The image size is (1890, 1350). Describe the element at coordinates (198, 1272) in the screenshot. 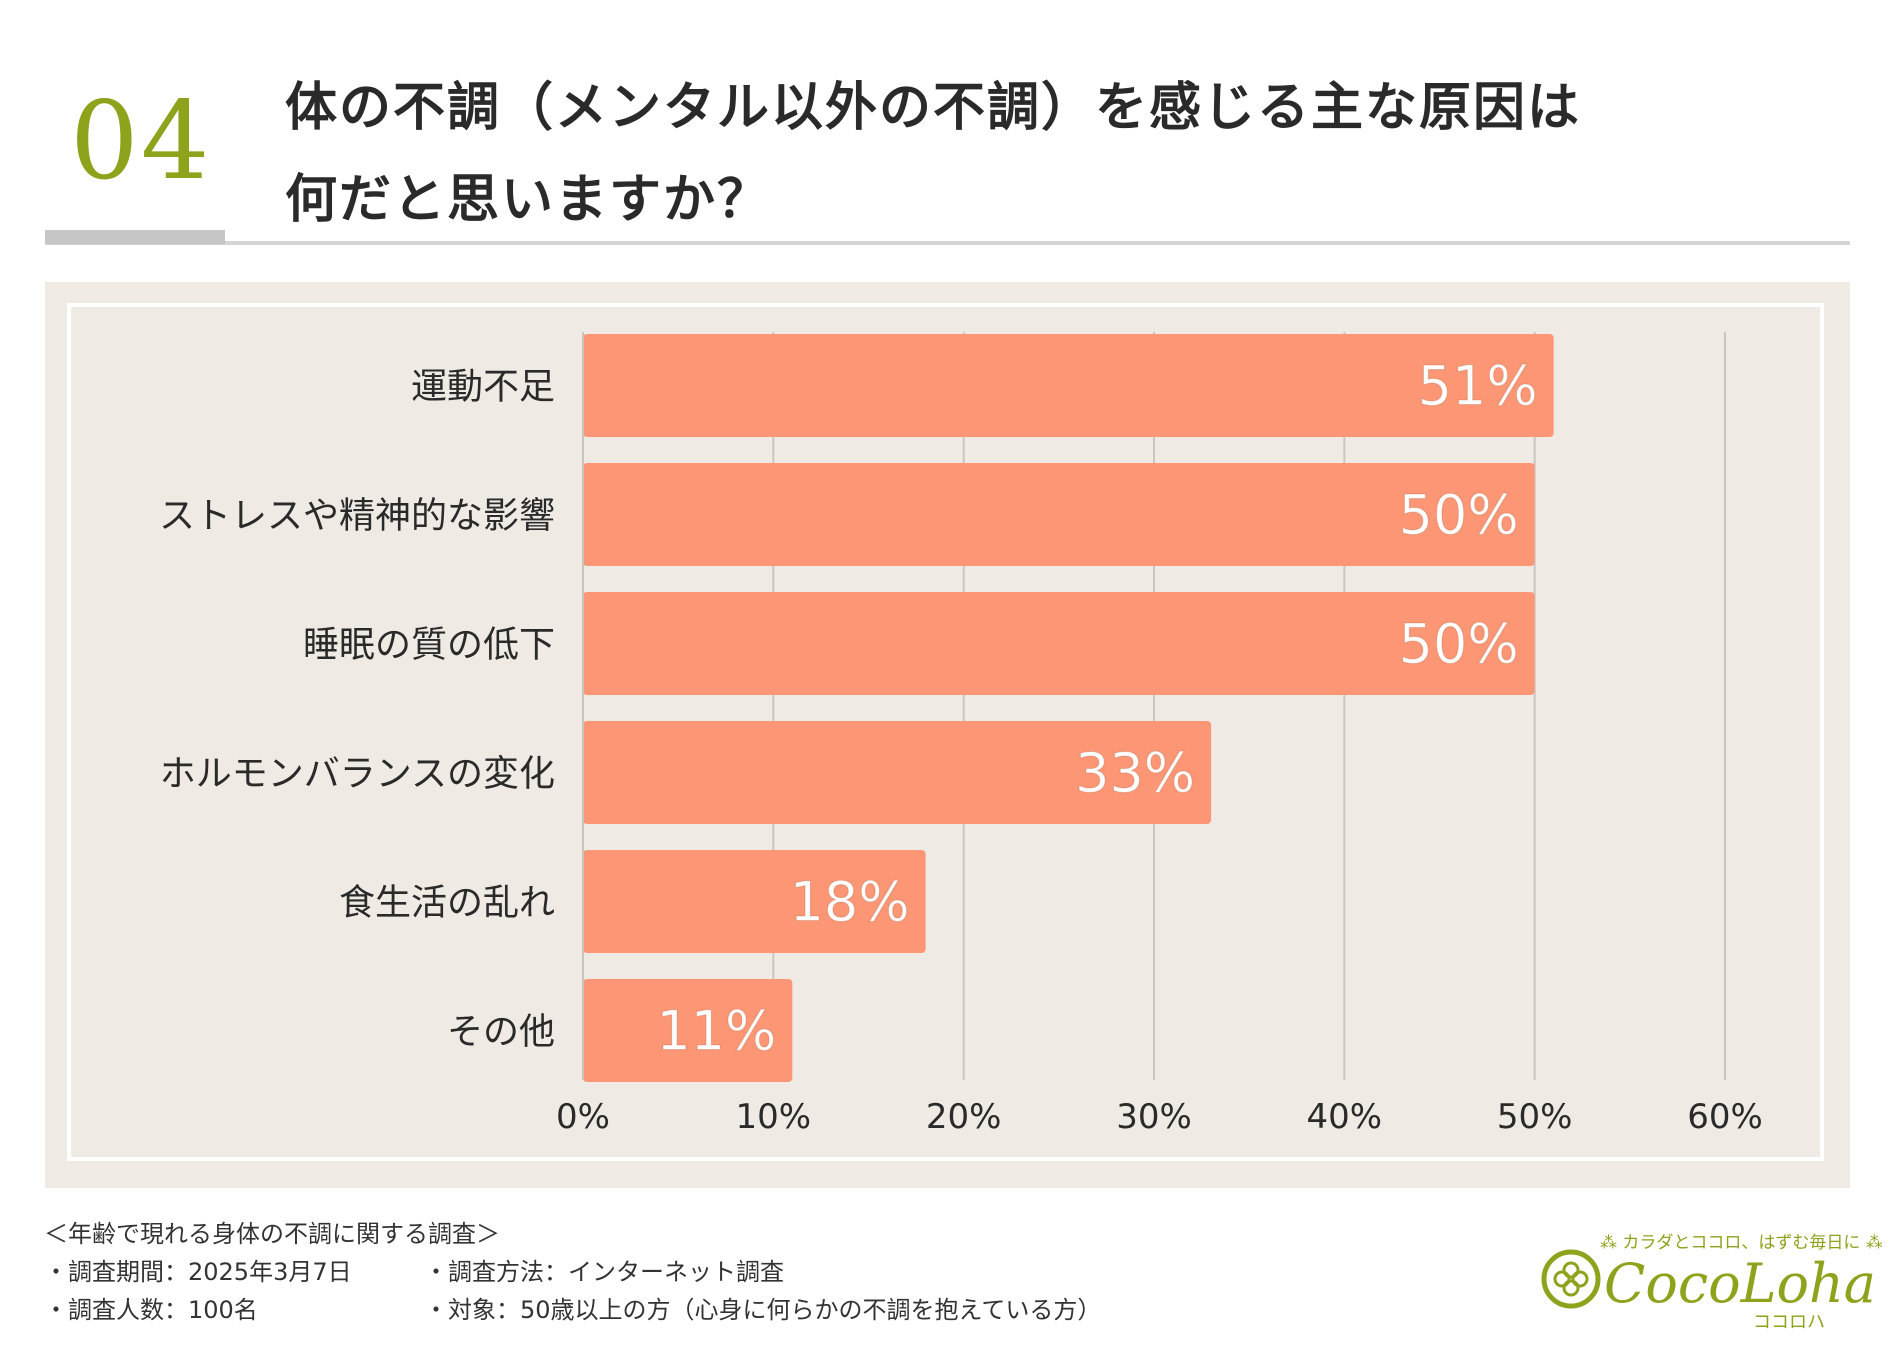

I see `survey-period: ・調査期間：2025年3月7日` at that location.